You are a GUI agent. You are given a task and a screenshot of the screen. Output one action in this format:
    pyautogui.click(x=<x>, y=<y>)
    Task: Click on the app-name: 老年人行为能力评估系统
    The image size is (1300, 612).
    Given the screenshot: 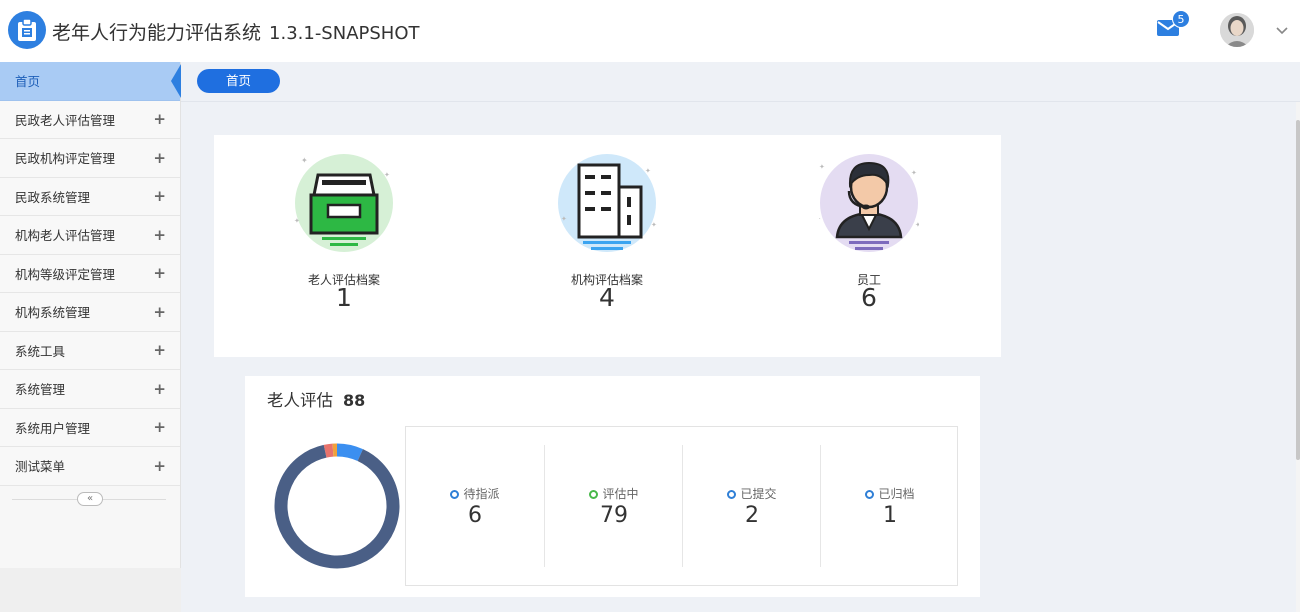 What is the action you would take?
    pyautogui.click(x=157, y=33)
    